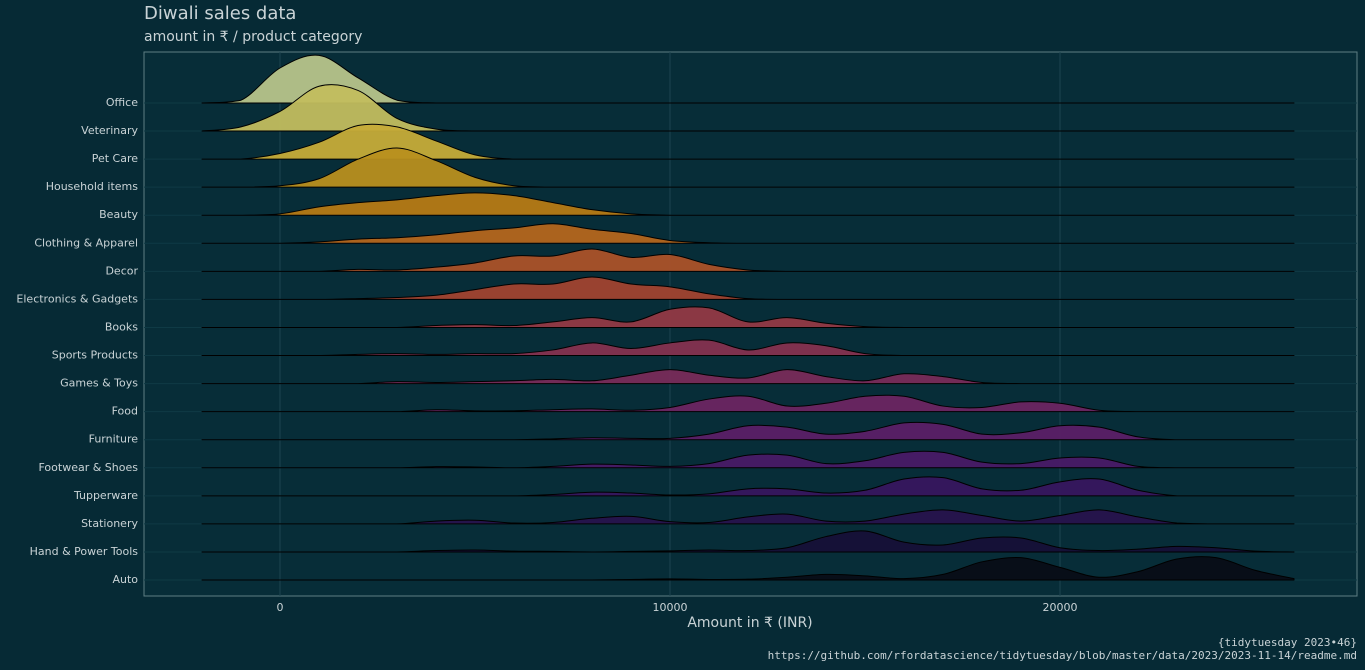 The width and height of the screenshot is (1365, 670). Describe the element at coordinates (122, 102) in the screenshot. I see `y-tick-label: Office` at that location.